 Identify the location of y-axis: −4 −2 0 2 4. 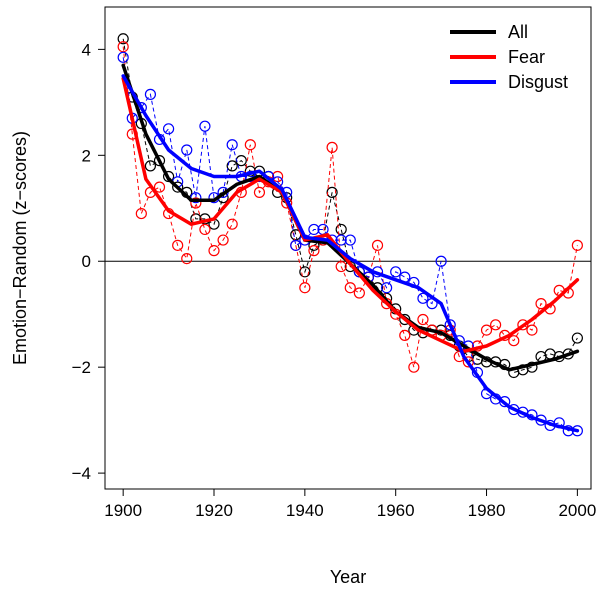
(88, 261).